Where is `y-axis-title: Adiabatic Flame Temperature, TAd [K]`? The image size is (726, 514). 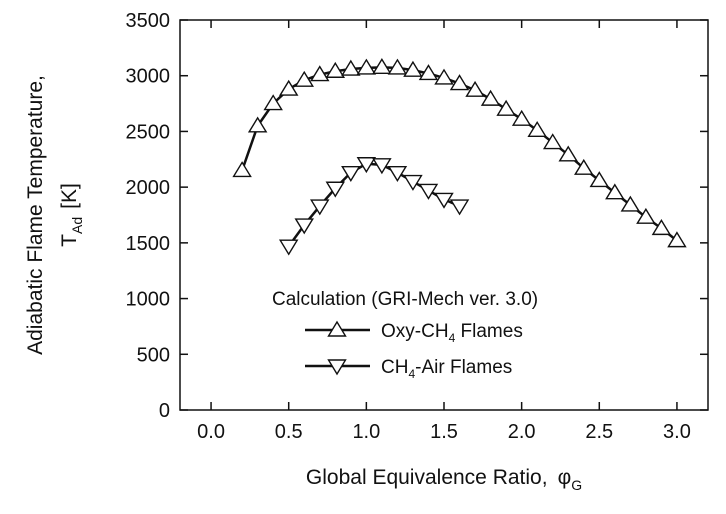
y-axis-title: Adiabatic Flame Temperature, TAd [K] is located at coordinates (54, 215).